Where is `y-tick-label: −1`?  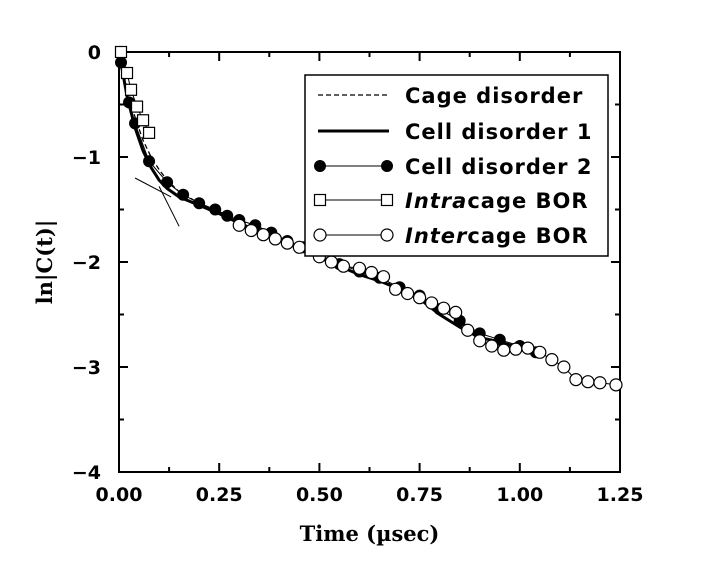 y-tick-label: −1 is located at coordinates (86, 158).